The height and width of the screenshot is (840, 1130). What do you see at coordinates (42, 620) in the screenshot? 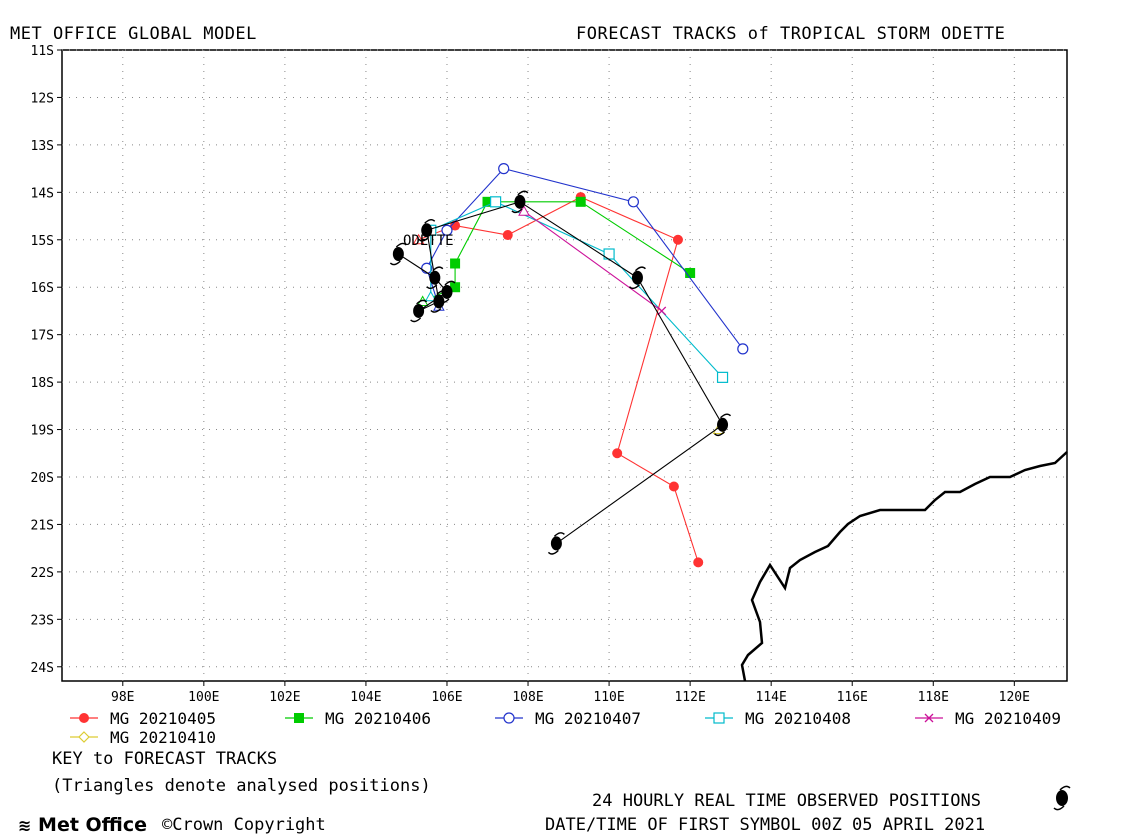
I see `lat-tick-label: 23S` at bounding box center [42, 620].